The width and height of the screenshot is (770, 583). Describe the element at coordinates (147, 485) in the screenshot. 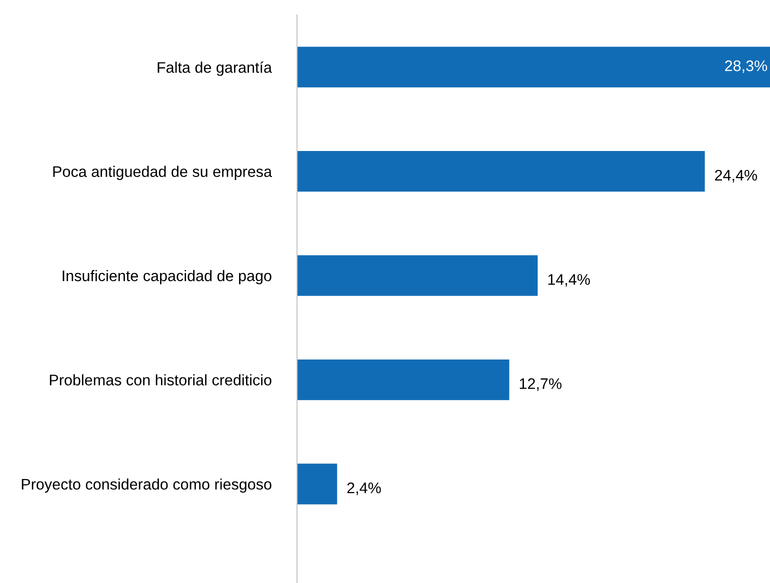

I see `y-tick-label: Proyecto considerado como riesgoso` at that location.